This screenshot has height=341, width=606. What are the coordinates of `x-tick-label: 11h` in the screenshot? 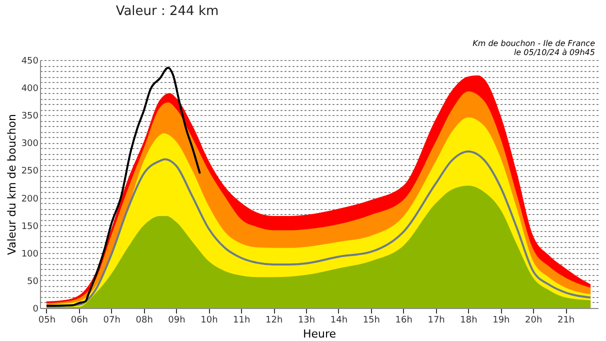 It's located at (241, 321).